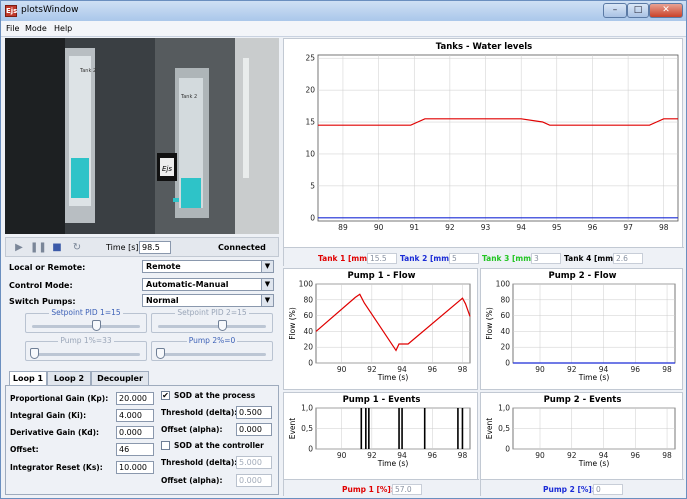 The width and height of the screenshot is (687, 499). What do you see at coordinates (208, 284) in the screenshot?
I see `control-mode-select: Automatic-Manual ▼` at bounding box center [208, 284].